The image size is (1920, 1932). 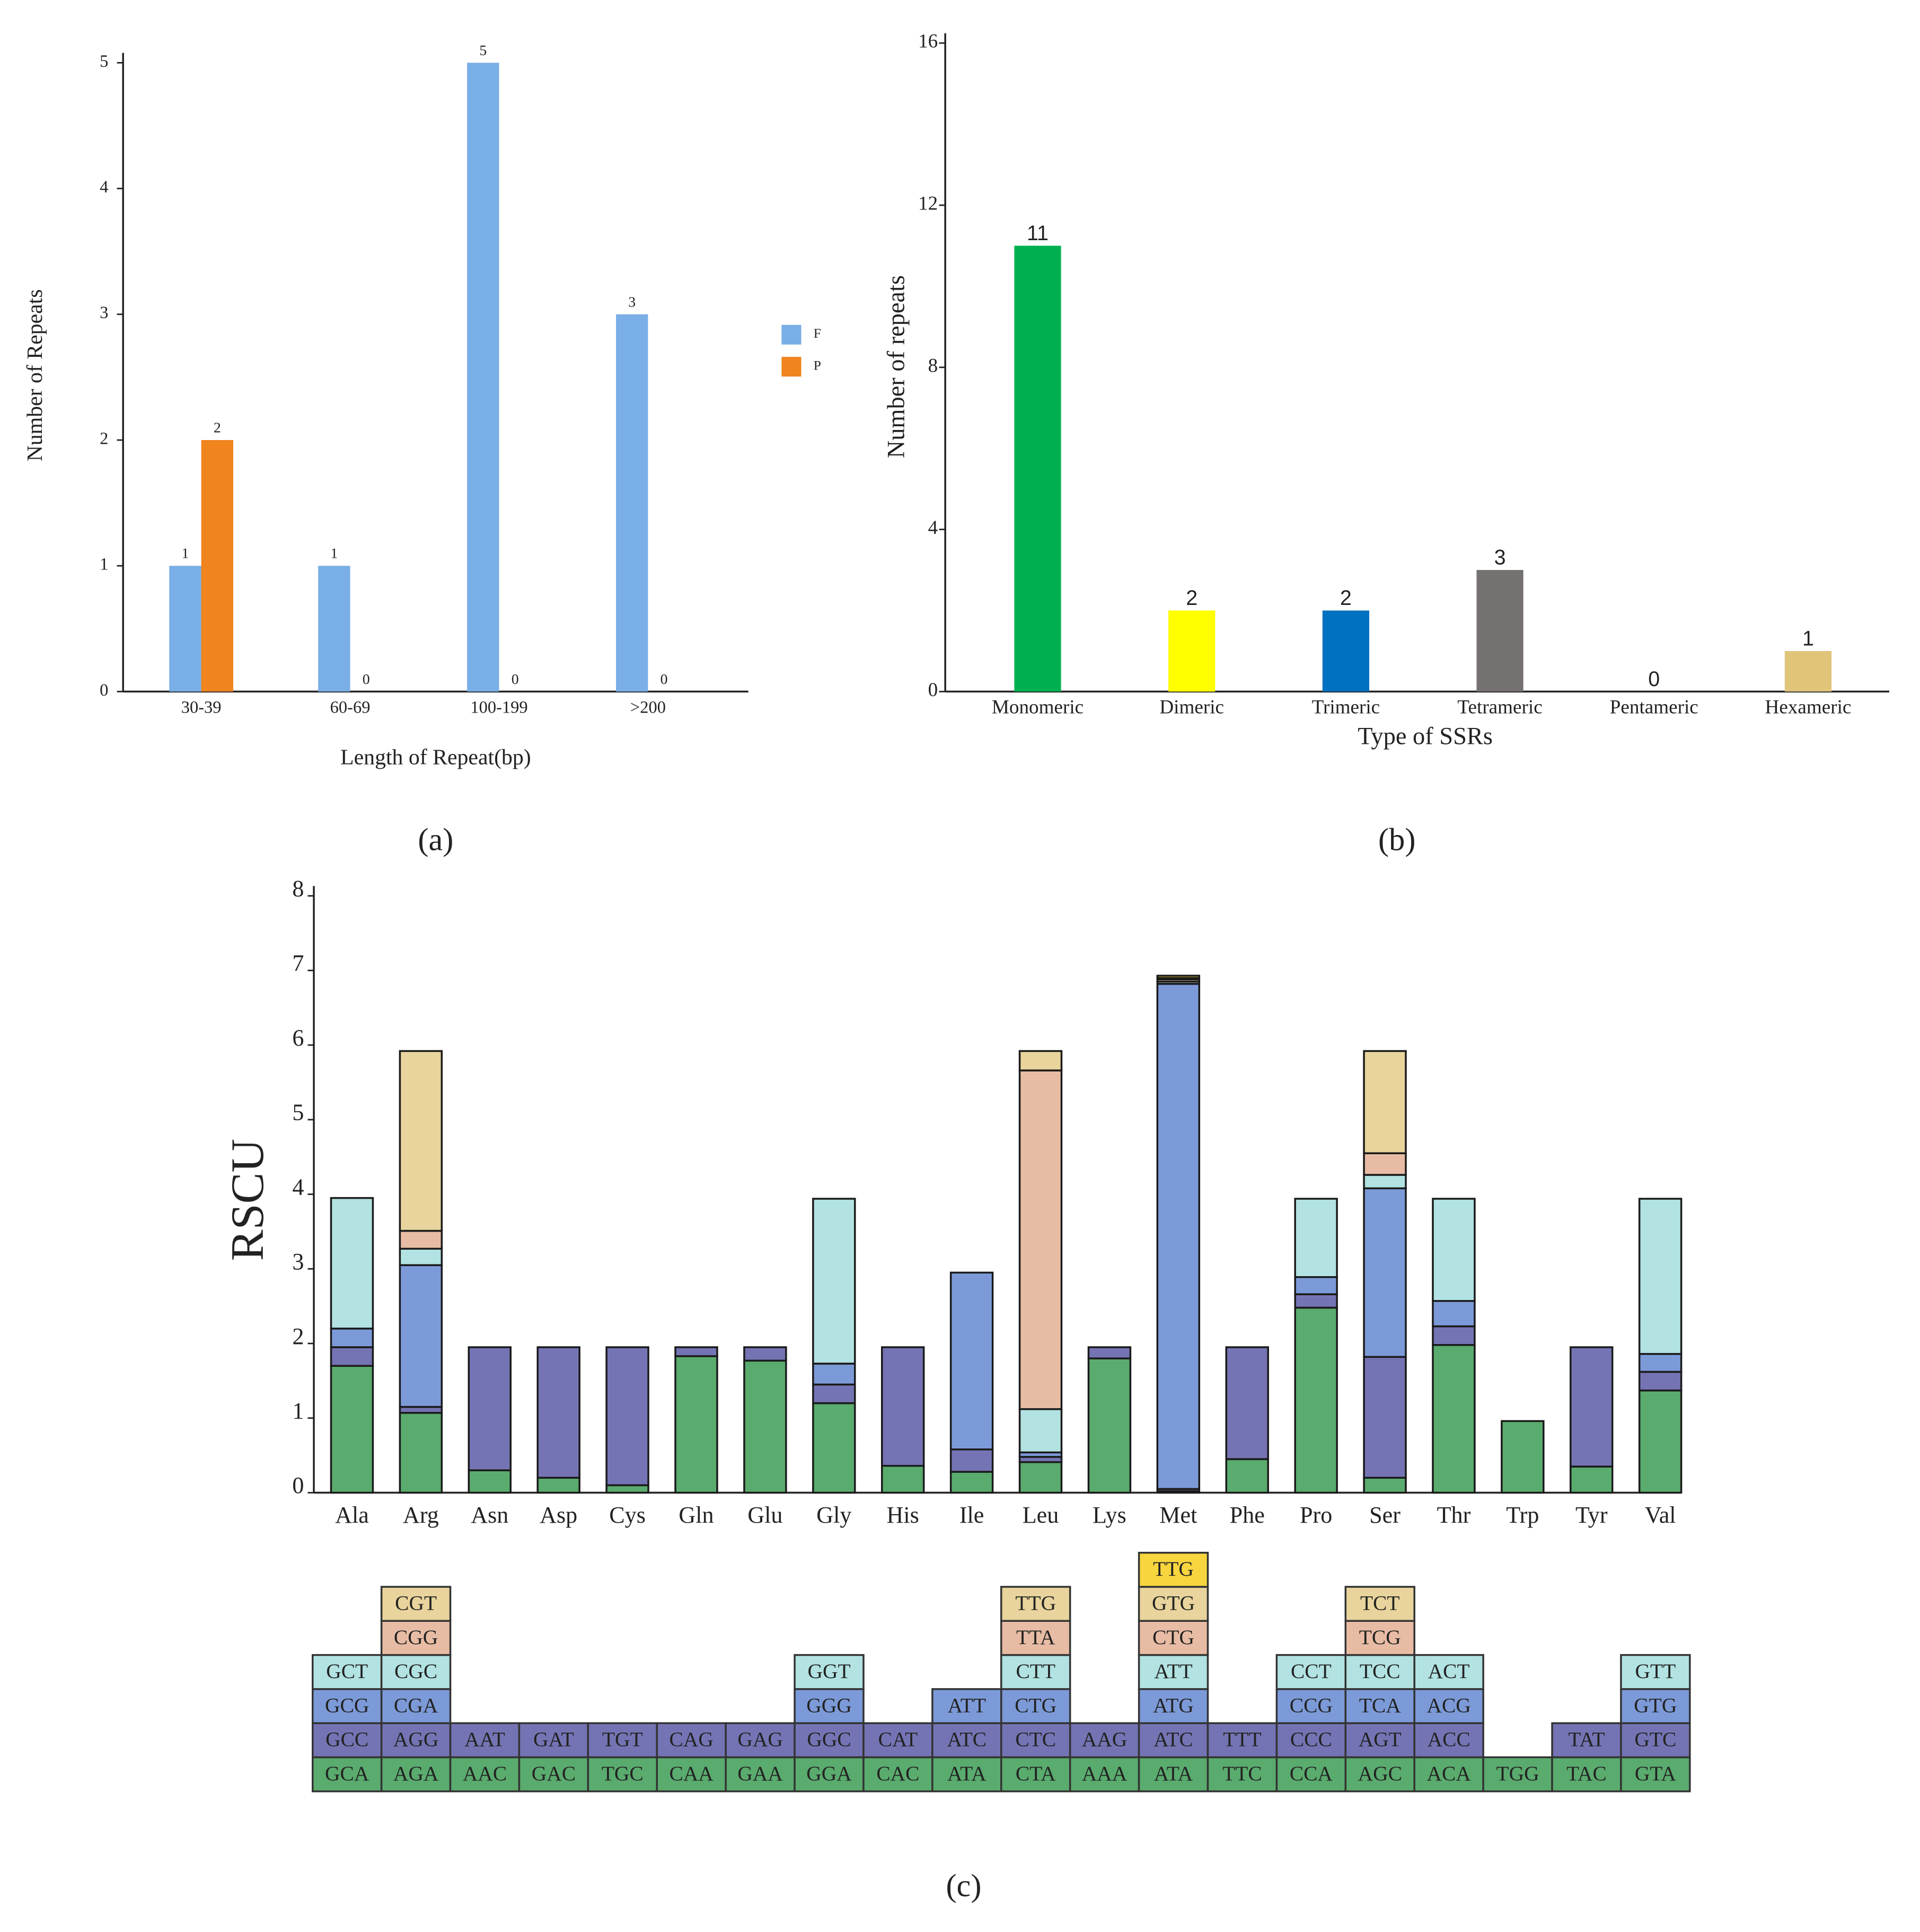 I want to click on codon-label: AAC, so click(x=485, y=1773).